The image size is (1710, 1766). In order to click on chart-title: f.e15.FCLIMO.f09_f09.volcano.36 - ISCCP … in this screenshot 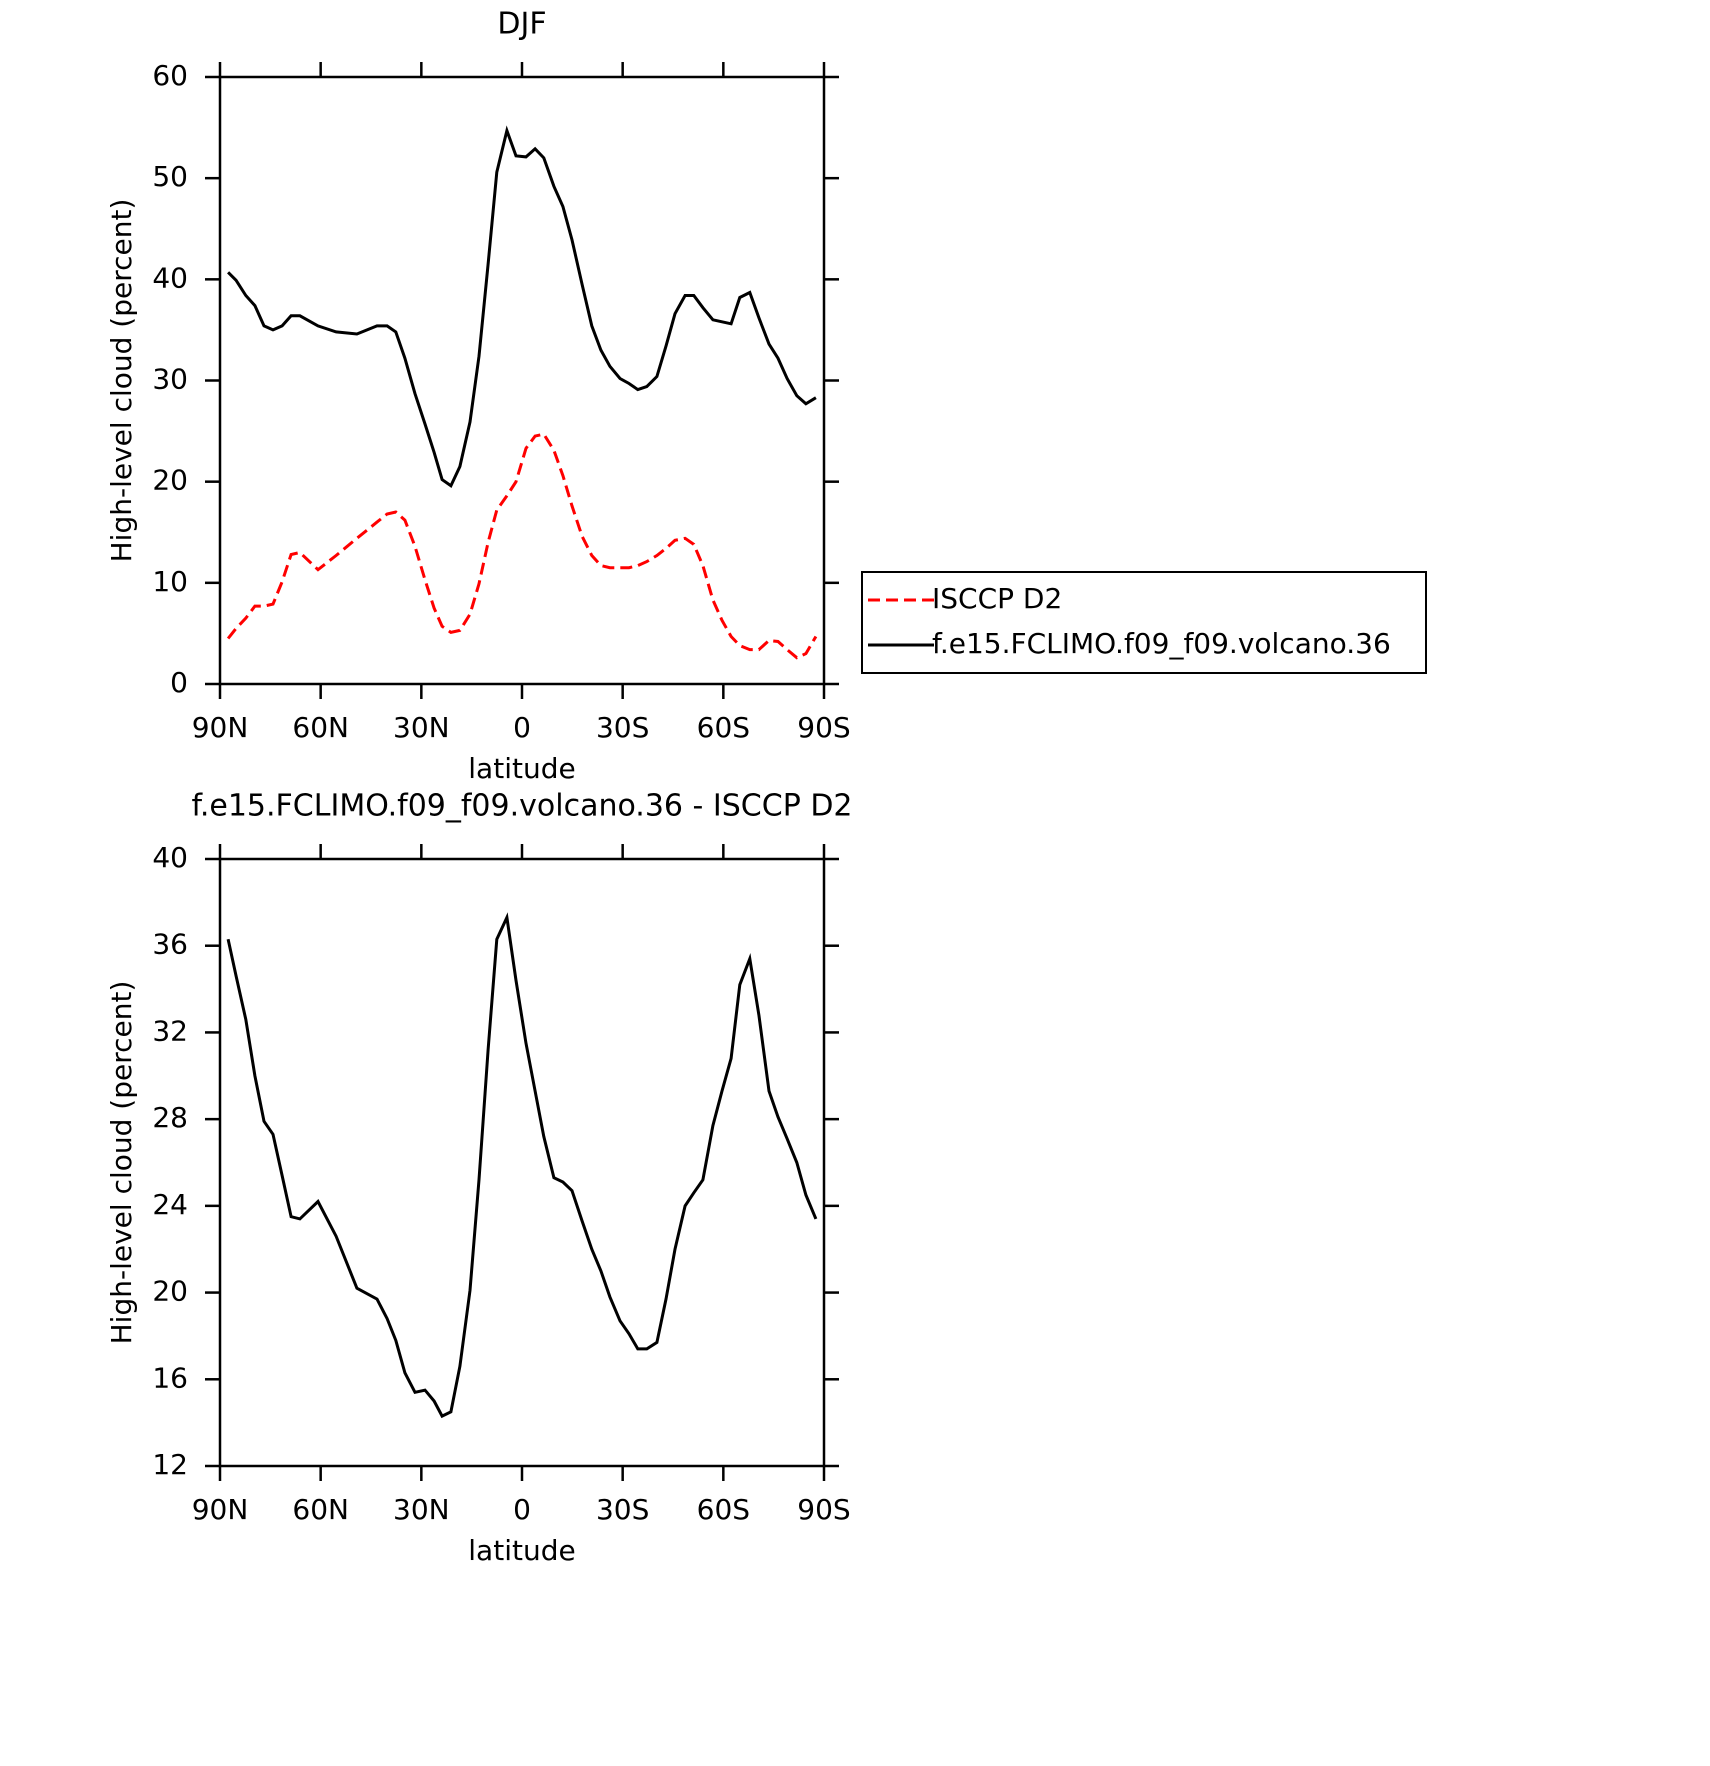, I will do `click(521, 806)`.